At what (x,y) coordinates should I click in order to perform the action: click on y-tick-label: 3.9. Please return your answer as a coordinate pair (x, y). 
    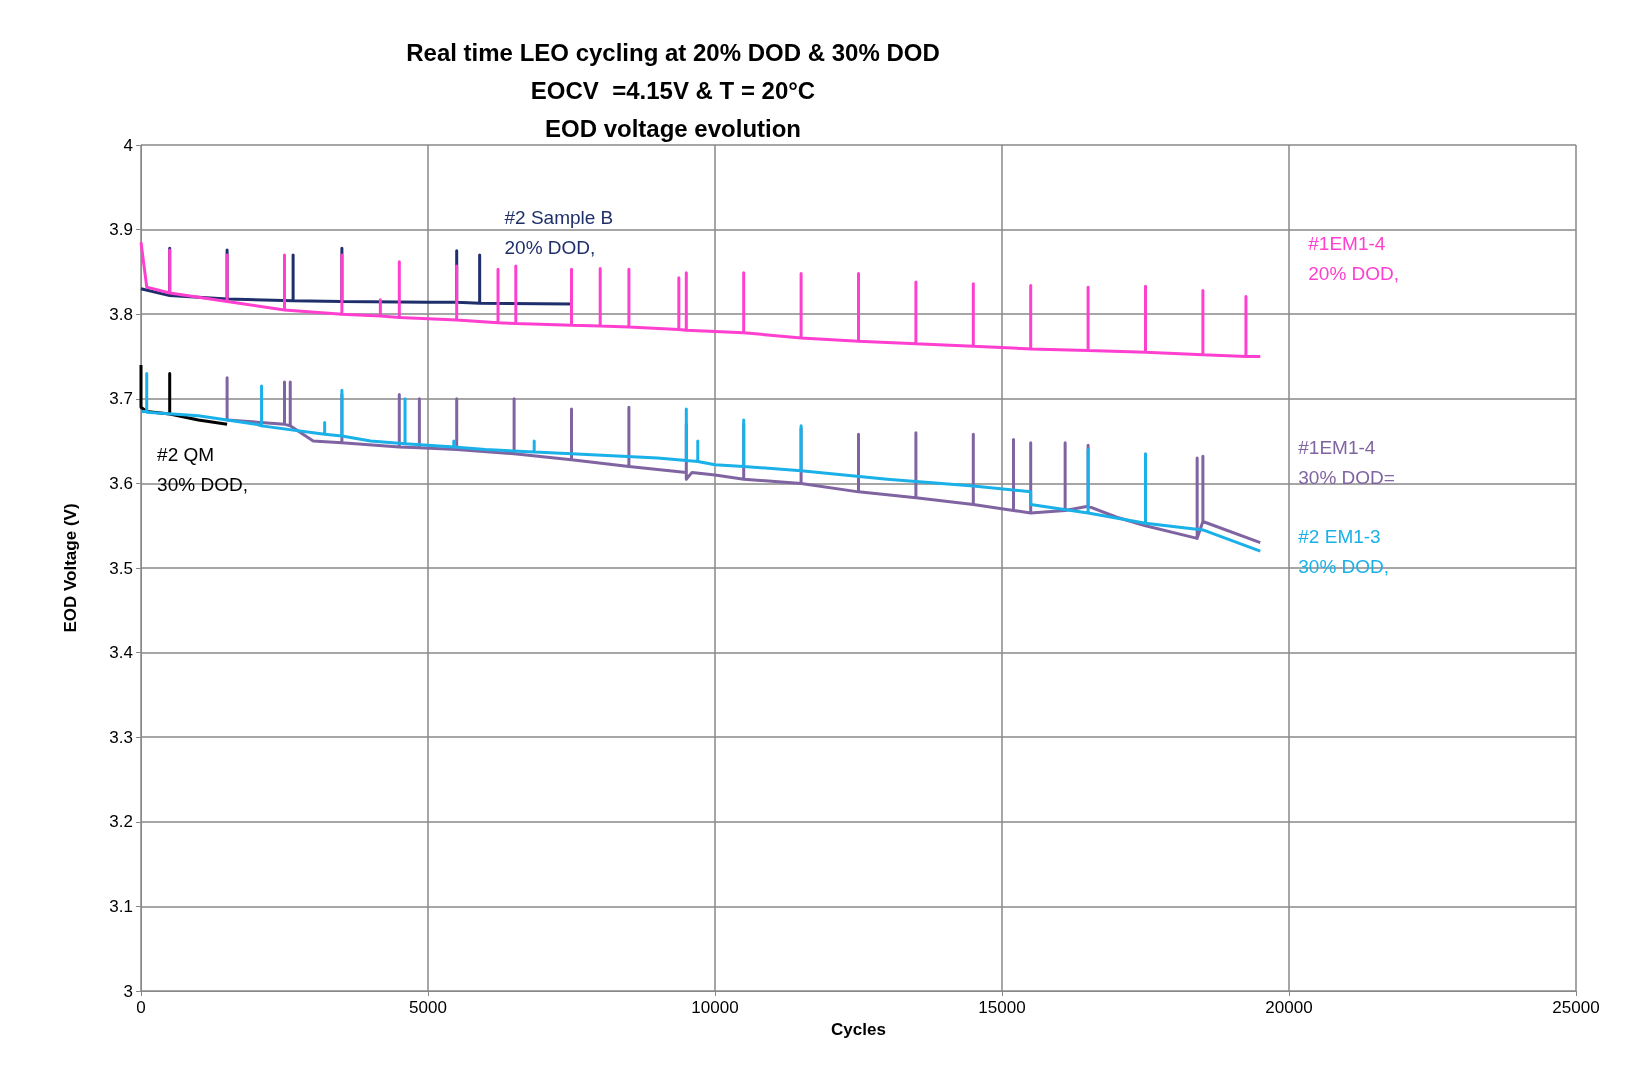
    Looking at the image, I should click on (121, 230).